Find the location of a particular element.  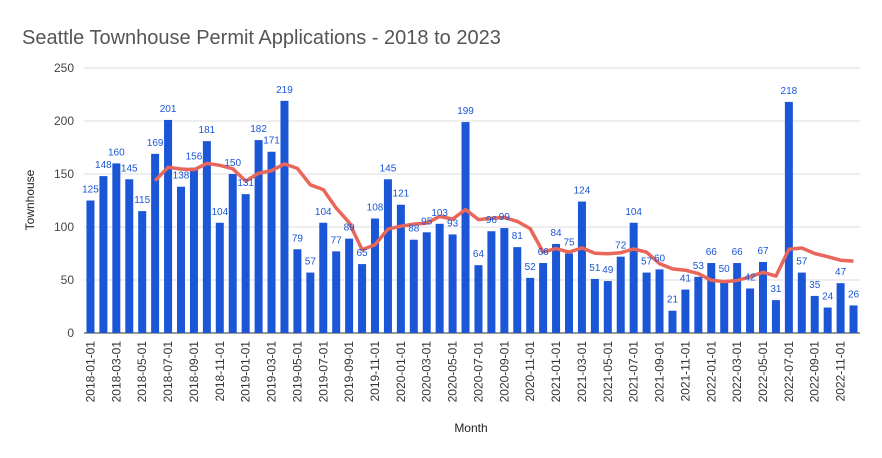

x-tick-label: 2020-03-01 is located at coordinates (427, 372).